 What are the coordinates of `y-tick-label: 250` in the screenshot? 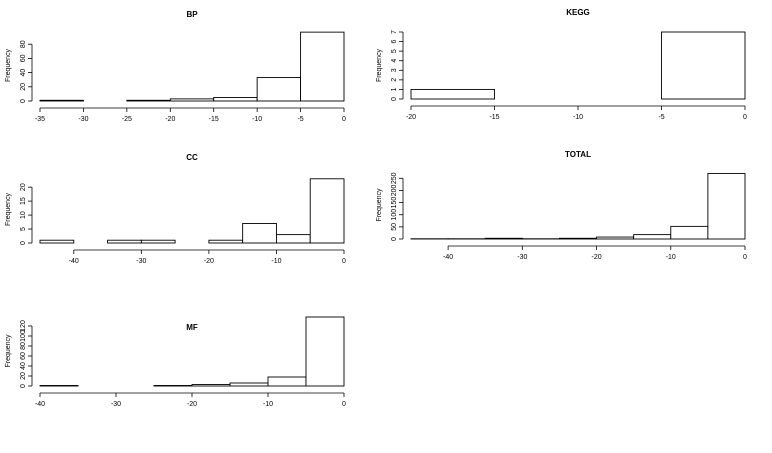 It's located at (394, 178).